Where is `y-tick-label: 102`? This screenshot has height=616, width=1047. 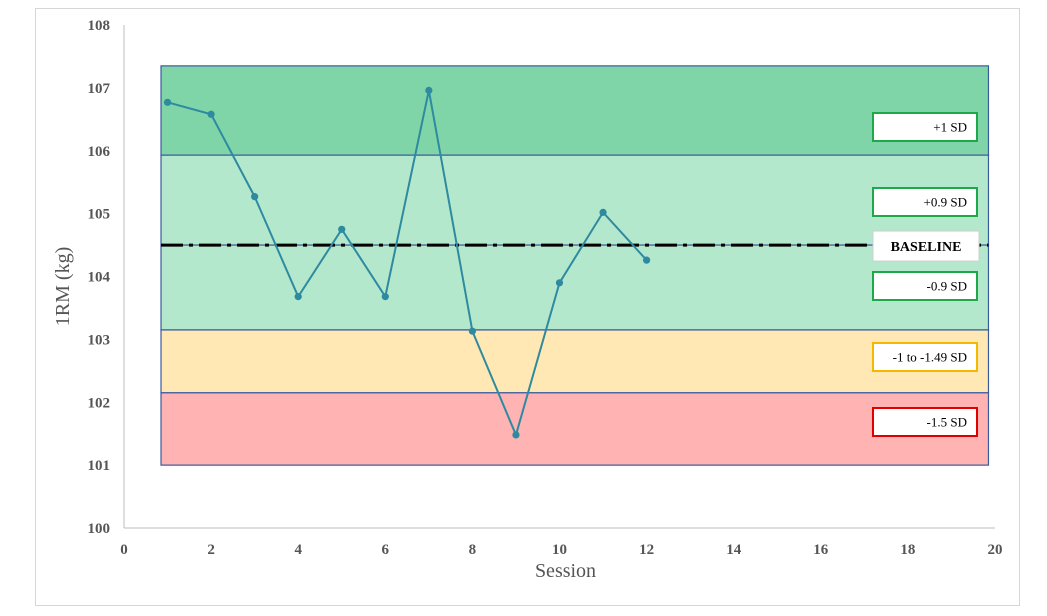
y-tick-label: 102 is located at coordinates (99, 403).